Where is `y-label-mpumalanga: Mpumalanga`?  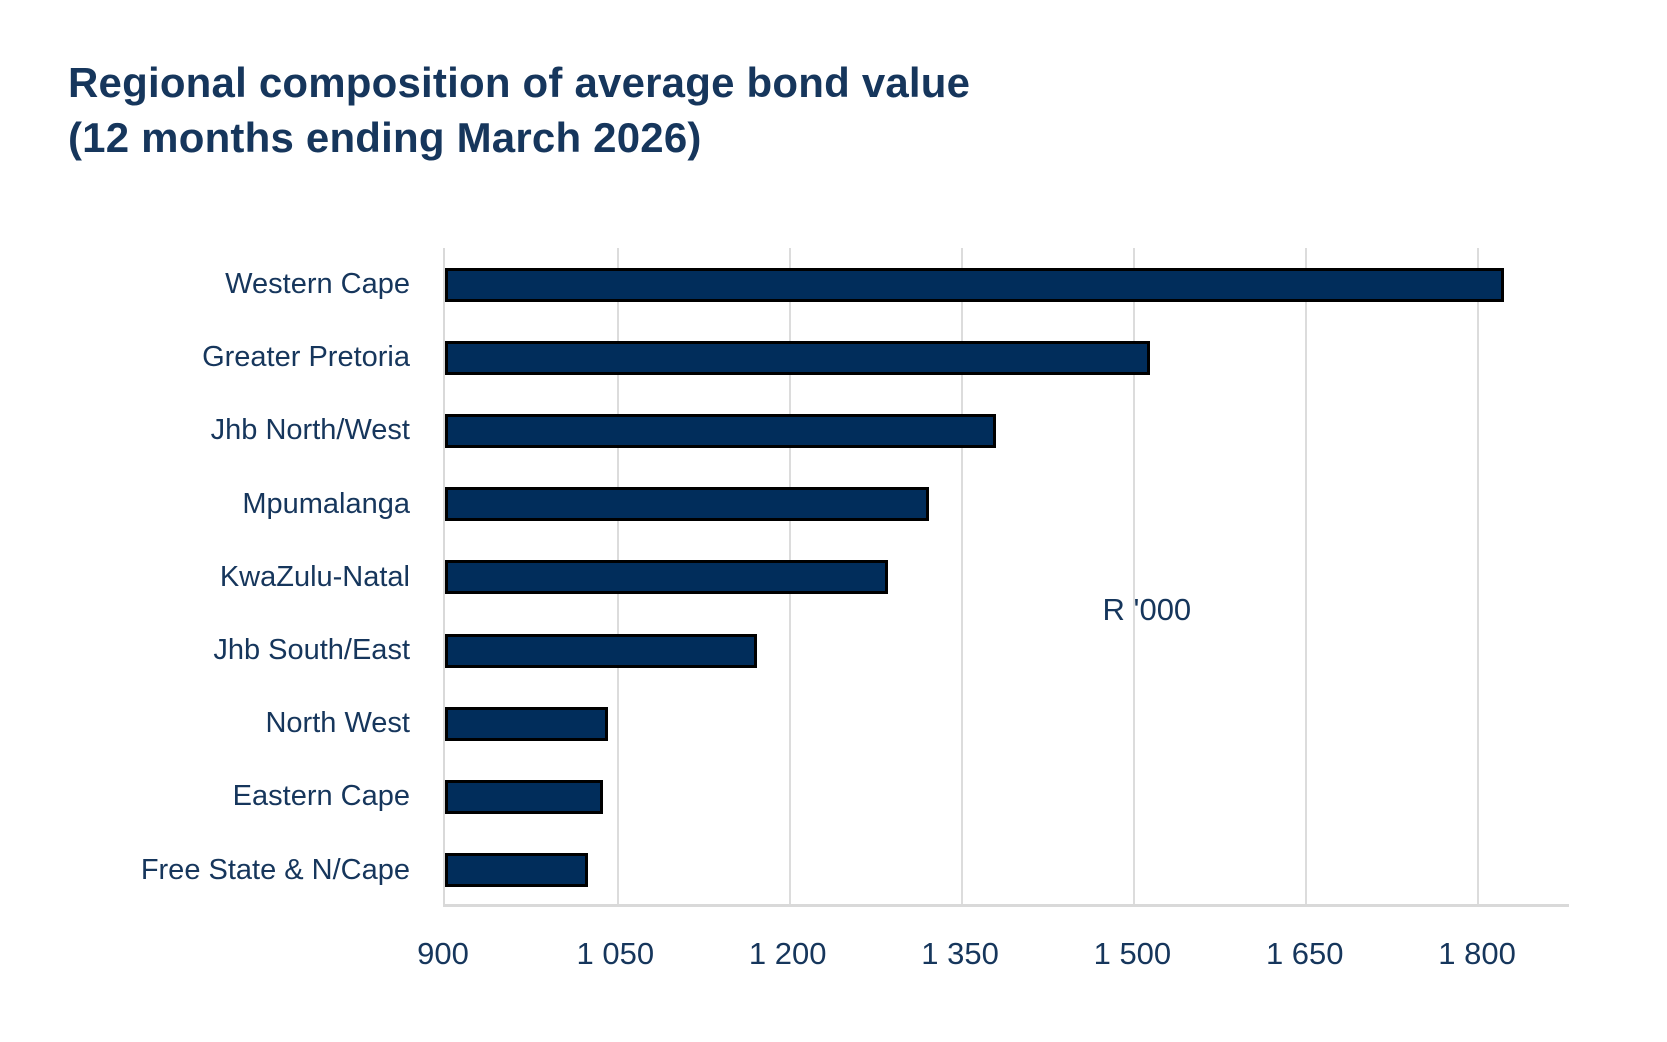
y-label-mpumalanga: Mpumalanga is located at coordinates (326, 503).